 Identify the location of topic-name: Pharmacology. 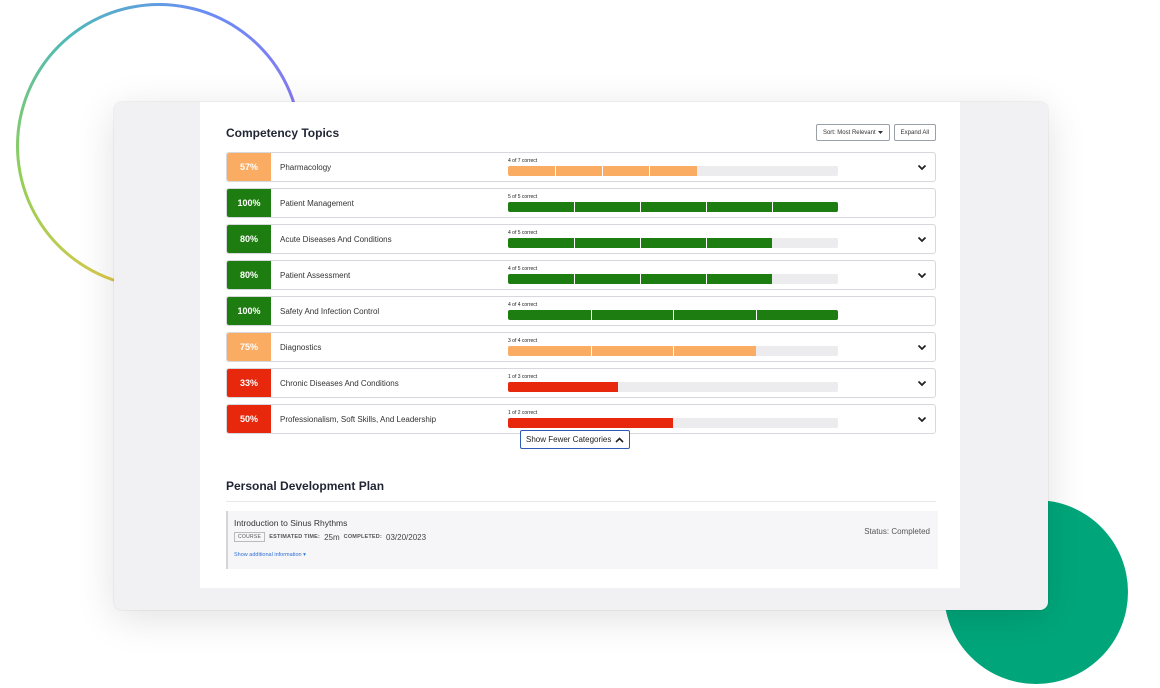
(306, 167).